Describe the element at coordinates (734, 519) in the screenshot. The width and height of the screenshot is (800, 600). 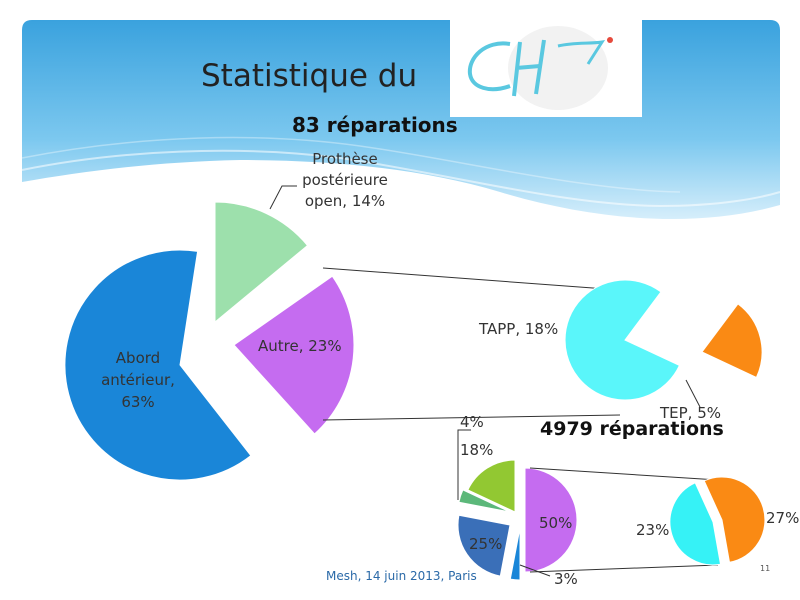
I see `slice-27pct` at that location.